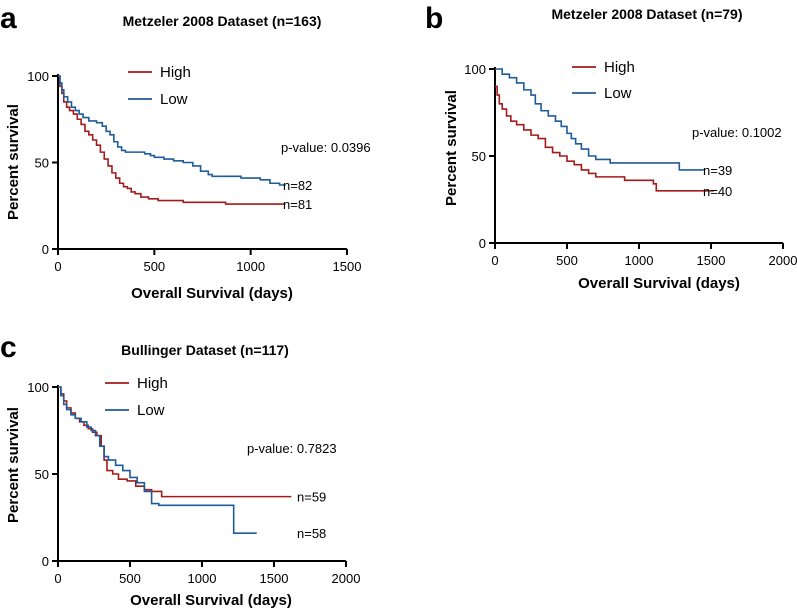  Describe the element at coordinates (8, 347) in the screenshot. I see `panel-letter: c` at that location.